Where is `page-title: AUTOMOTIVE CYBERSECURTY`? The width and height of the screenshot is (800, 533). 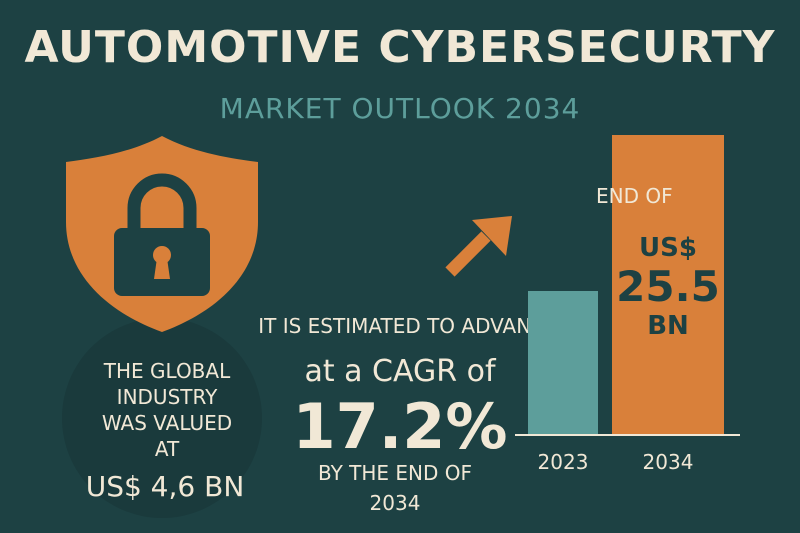
page-title: AUTOMOTIVE CYBERSECURTY is located at coordinates (400, 47).